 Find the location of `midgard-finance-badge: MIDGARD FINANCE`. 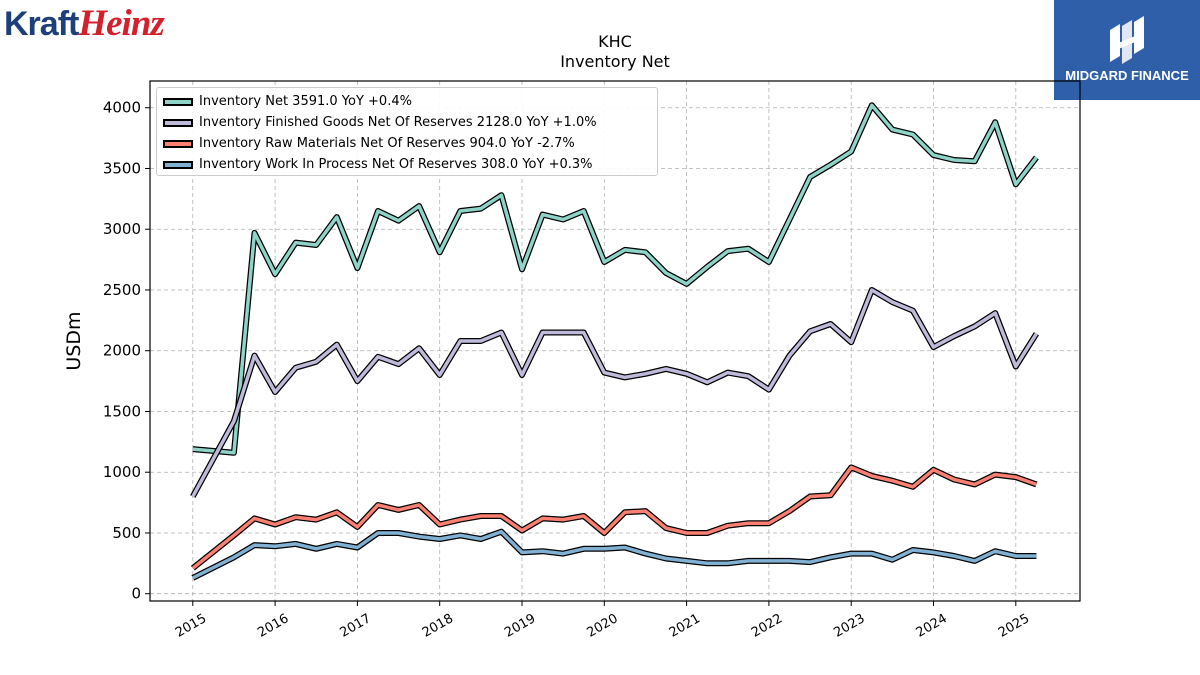

midgard-finance-badge: MIDGARD FINANCE is located at coordinates (1127, 50).